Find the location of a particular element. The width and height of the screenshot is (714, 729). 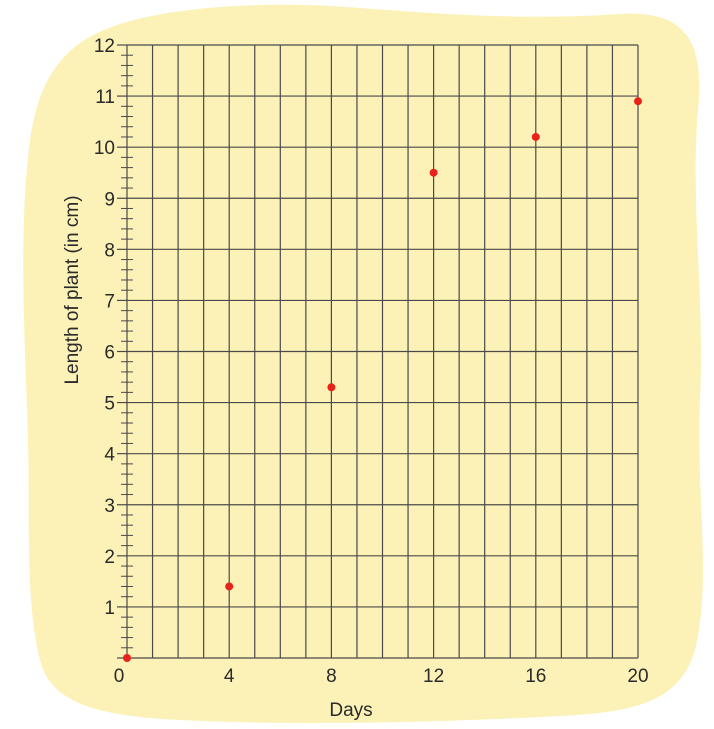

y-tick-label: 11 is located at coordinates (105, 97).